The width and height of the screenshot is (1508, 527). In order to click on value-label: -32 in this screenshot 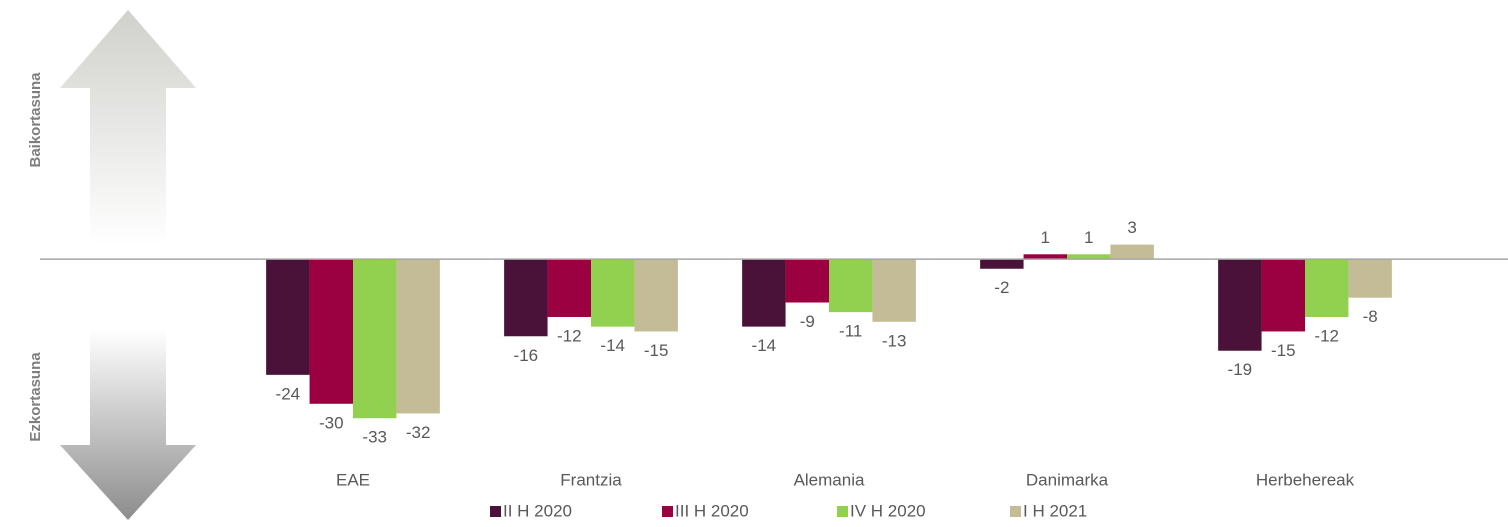, I will do `click(418, 432)`.